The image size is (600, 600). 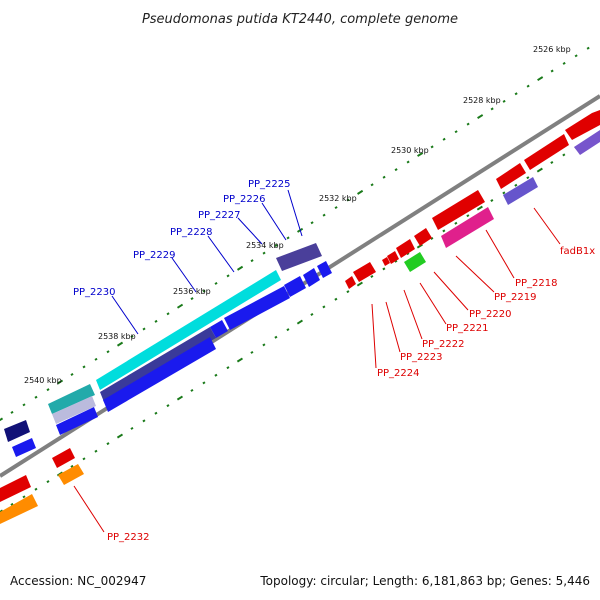 I want to click on gene-label: PP_2230, so click(x=94, y=292).